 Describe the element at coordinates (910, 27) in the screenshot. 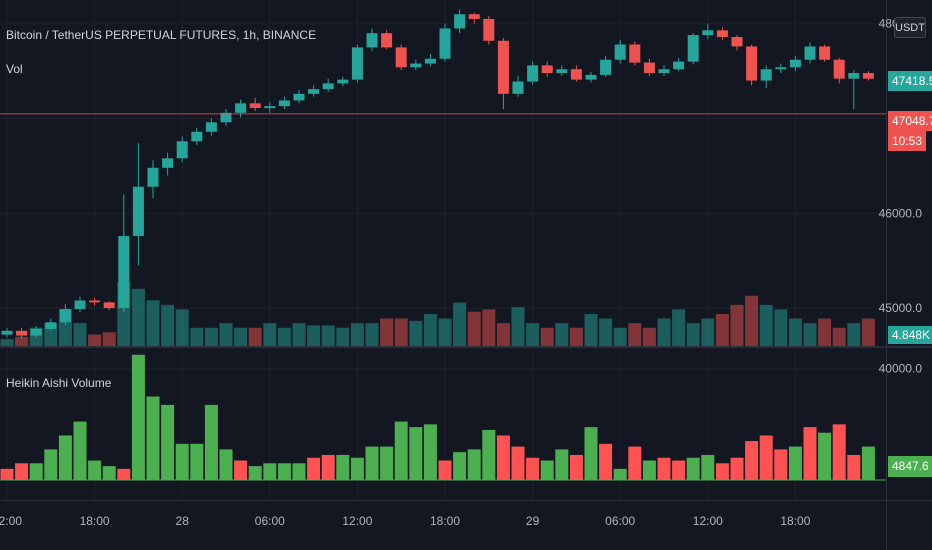

I see `currency-button: USDT` at that location.